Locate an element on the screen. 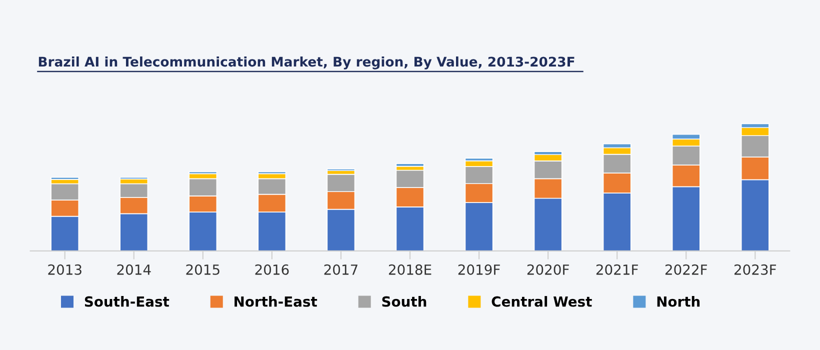 This screenshot has width=820, height=350. x-tick-label: 2020F is located at coordinates (548, 269).